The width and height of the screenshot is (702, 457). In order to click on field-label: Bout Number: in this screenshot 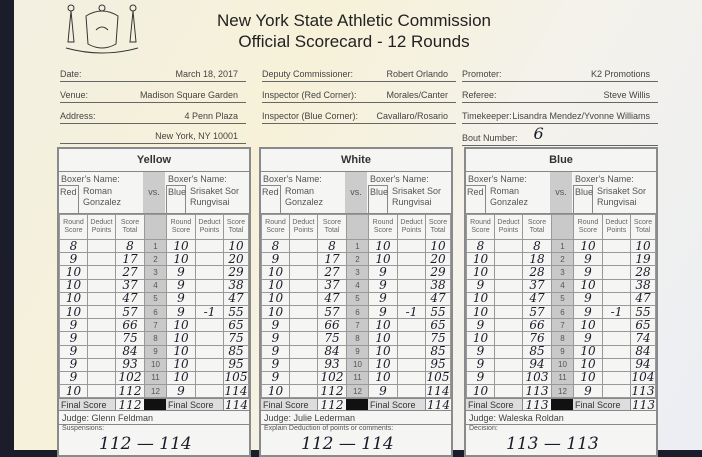, I will do `click(490, 138)`.